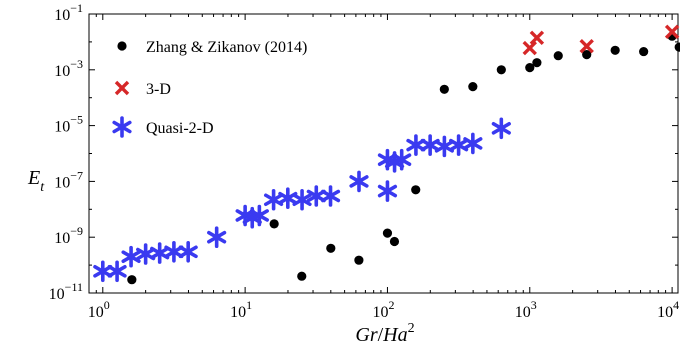 This screenshot has width=680, height=350. What do you see at coordinates (99, 309) in the screenshot?
I see `x-tick-label: 10⁰` at bounding box center [99, 309].